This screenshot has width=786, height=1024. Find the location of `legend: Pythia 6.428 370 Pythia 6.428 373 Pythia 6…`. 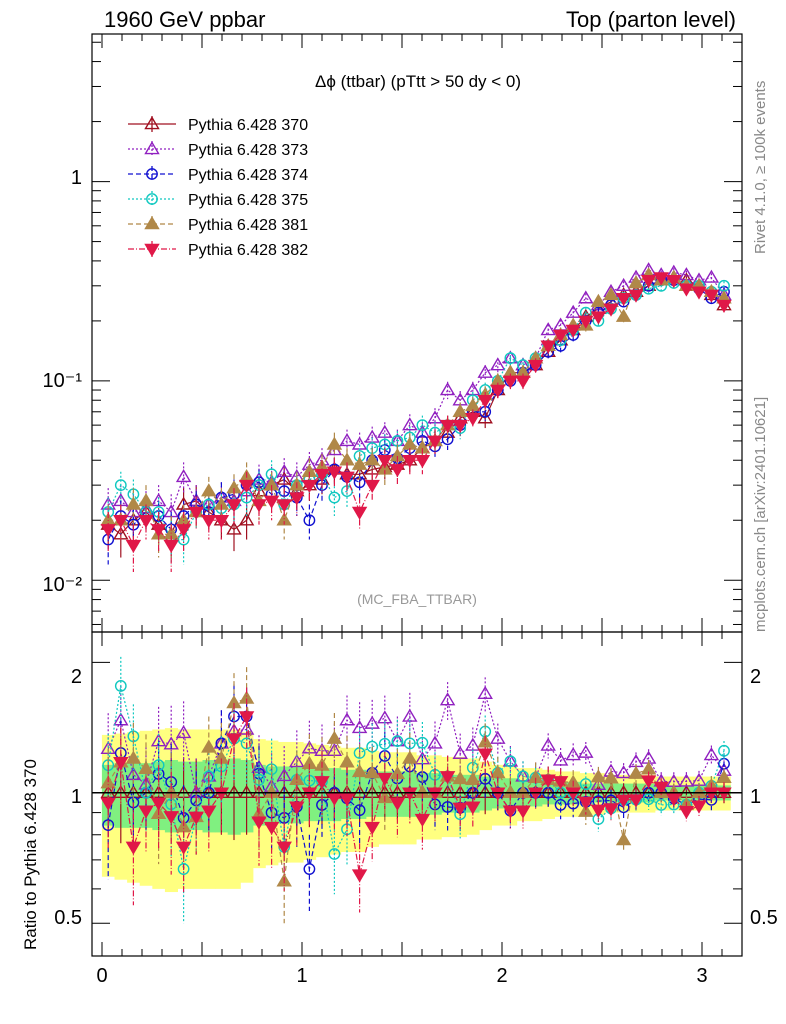

legend: Pythia 6.428 370 Pythia 6.428 373 Pythia 6… is located at coordinates (218, 187).